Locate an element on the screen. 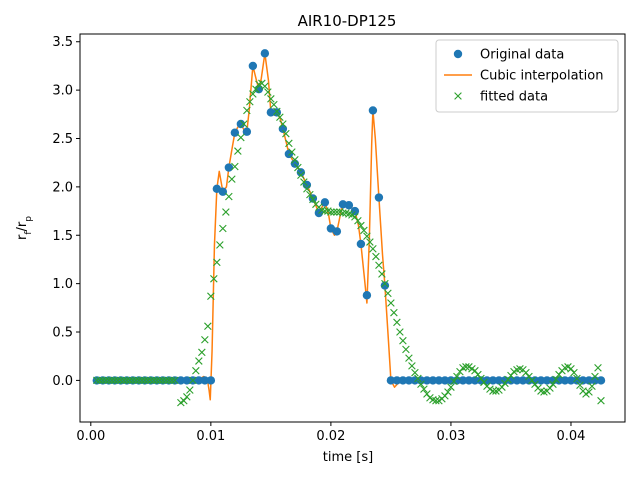 This screenshot has height=480, width=640. x-tick-label: 0.03 is located at coordinates (450, 436).